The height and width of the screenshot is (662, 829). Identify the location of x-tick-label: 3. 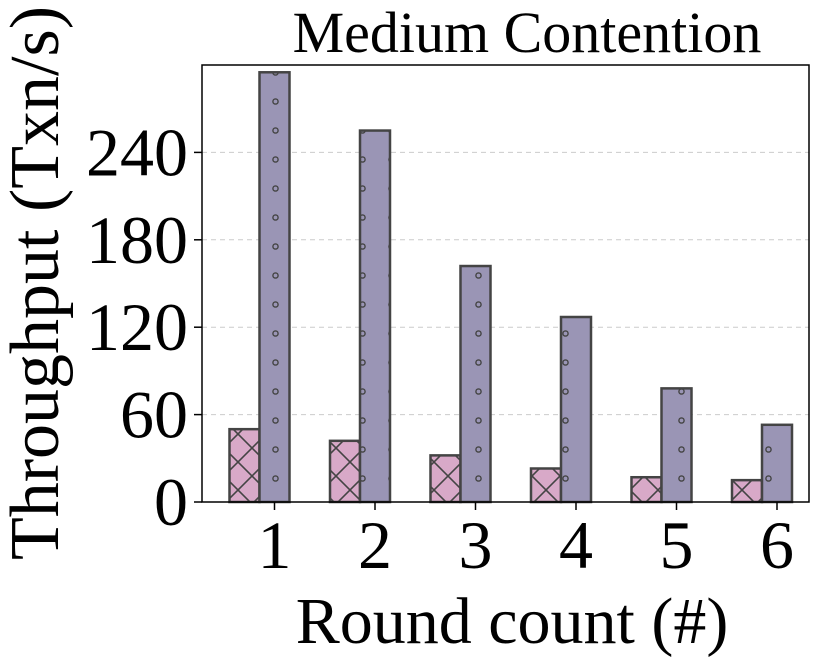
(476, 545).